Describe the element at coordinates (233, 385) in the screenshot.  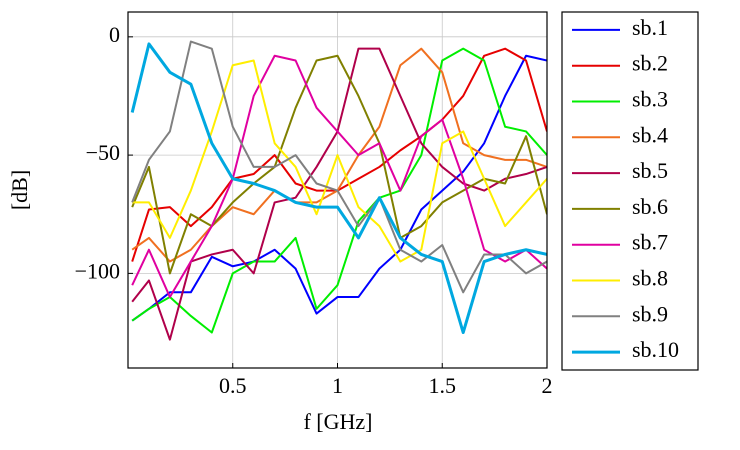
I see `x-tick-label: 0.5` at that location.